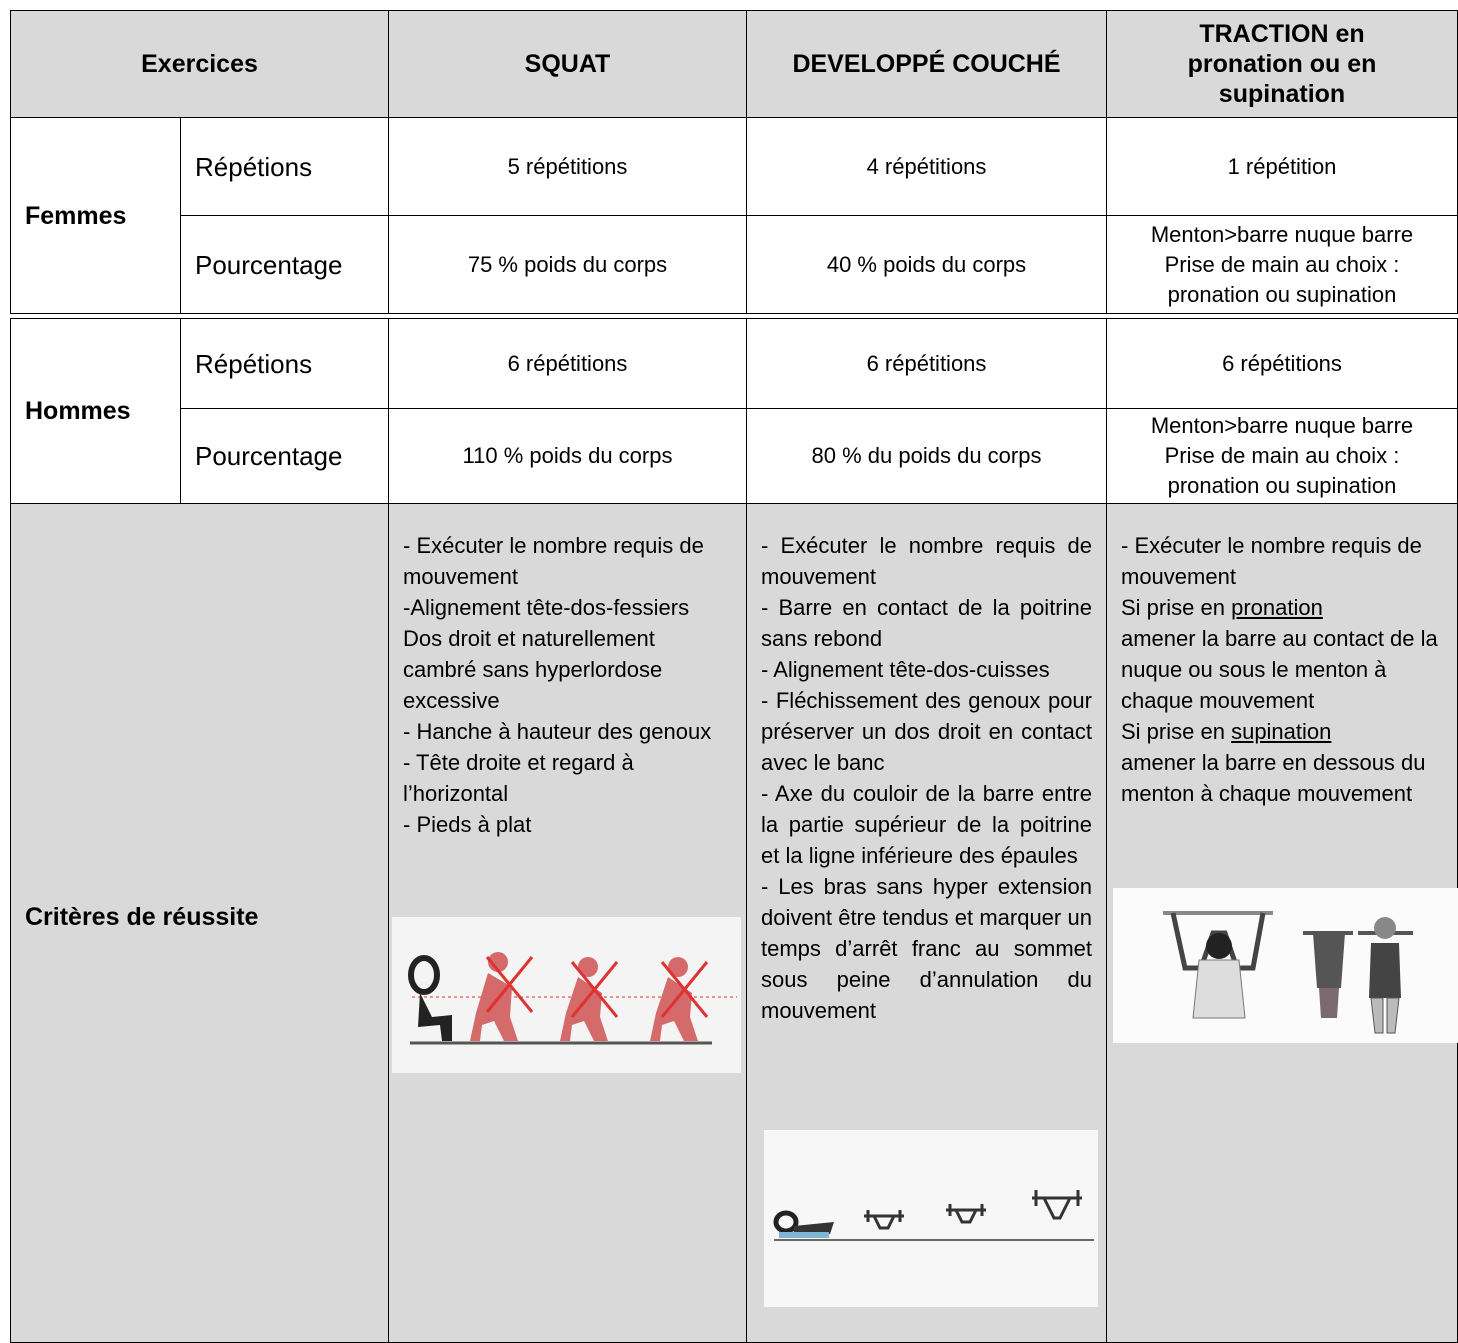 The width and height of the screenshot is (1458, 1343). I want to click on criterion: - Tête droite et regard à l’horizontal, so click(518, 778).